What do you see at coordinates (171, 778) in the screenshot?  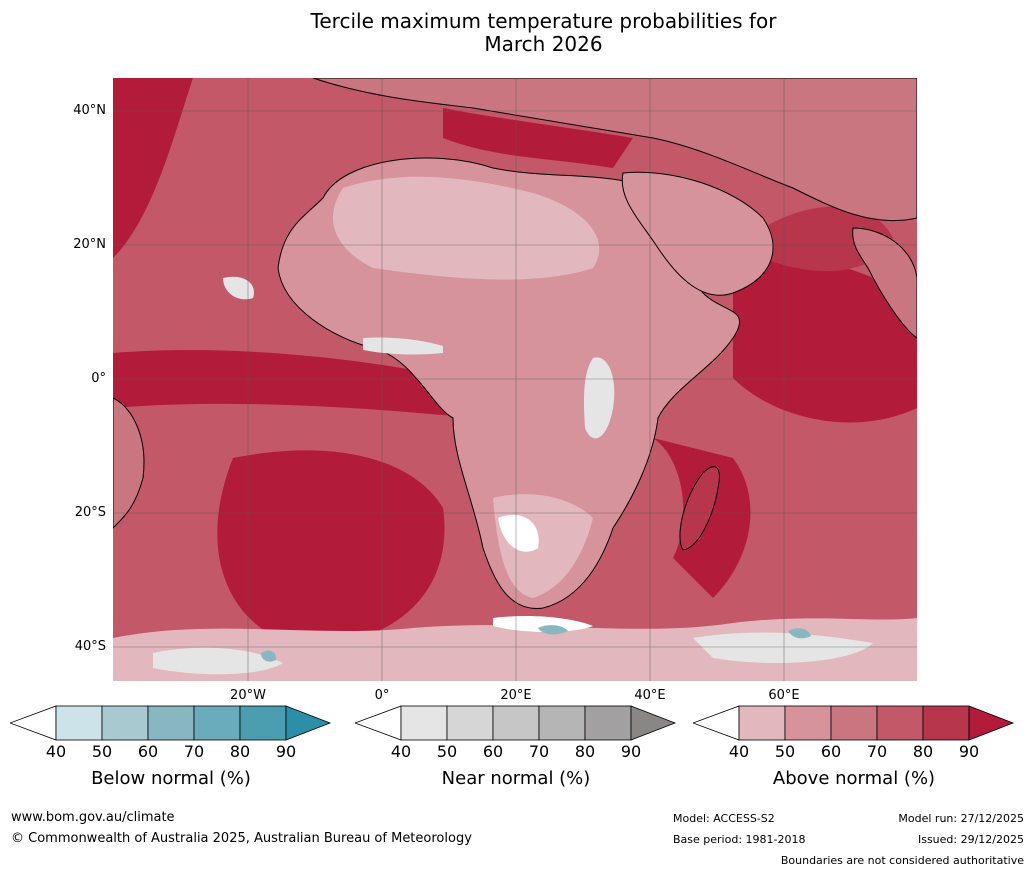 I see `colorbar-below-normal-label: Below normal (%)` at bounding box center [171, 778].